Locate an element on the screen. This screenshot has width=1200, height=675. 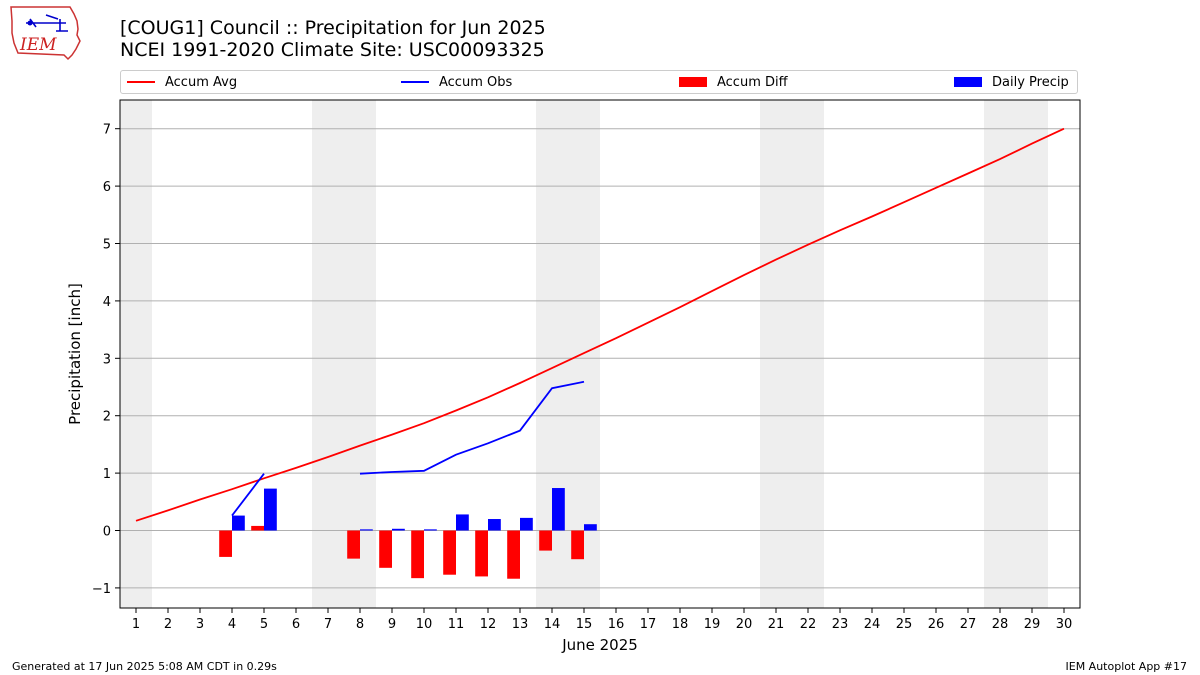
x-tick-label-11: 11 is located at coordinates (456, 624).